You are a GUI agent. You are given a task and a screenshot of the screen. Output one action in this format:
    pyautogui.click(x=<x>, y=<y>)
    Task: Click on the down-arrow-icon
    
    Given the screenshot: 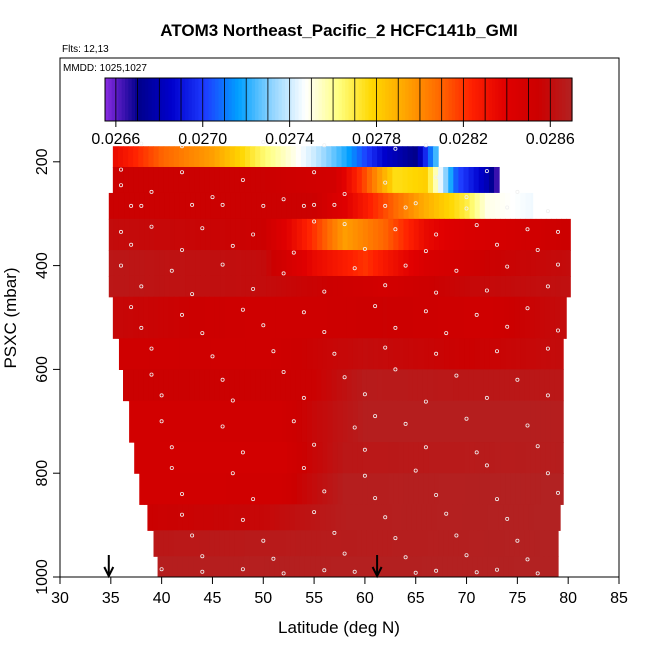 What is the action you would take?
    pyautogui.click(x=109, y=567)
    